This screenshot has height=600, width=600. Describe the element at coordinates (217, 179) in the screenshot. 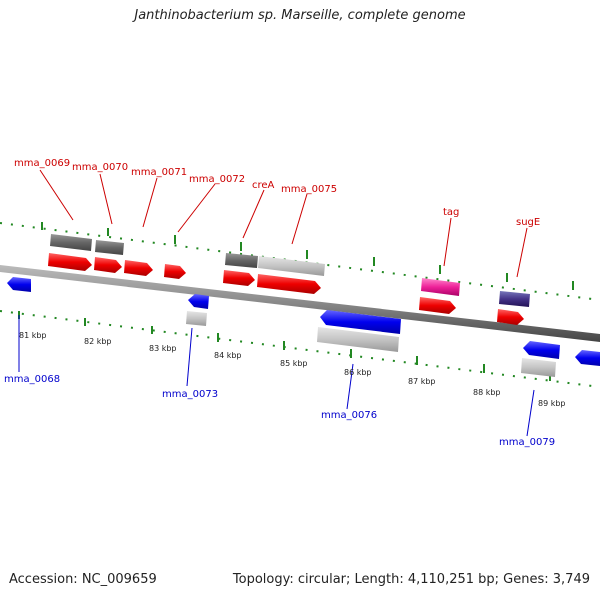

I see `gene-label-mma_0072: mma_0072` at that location.